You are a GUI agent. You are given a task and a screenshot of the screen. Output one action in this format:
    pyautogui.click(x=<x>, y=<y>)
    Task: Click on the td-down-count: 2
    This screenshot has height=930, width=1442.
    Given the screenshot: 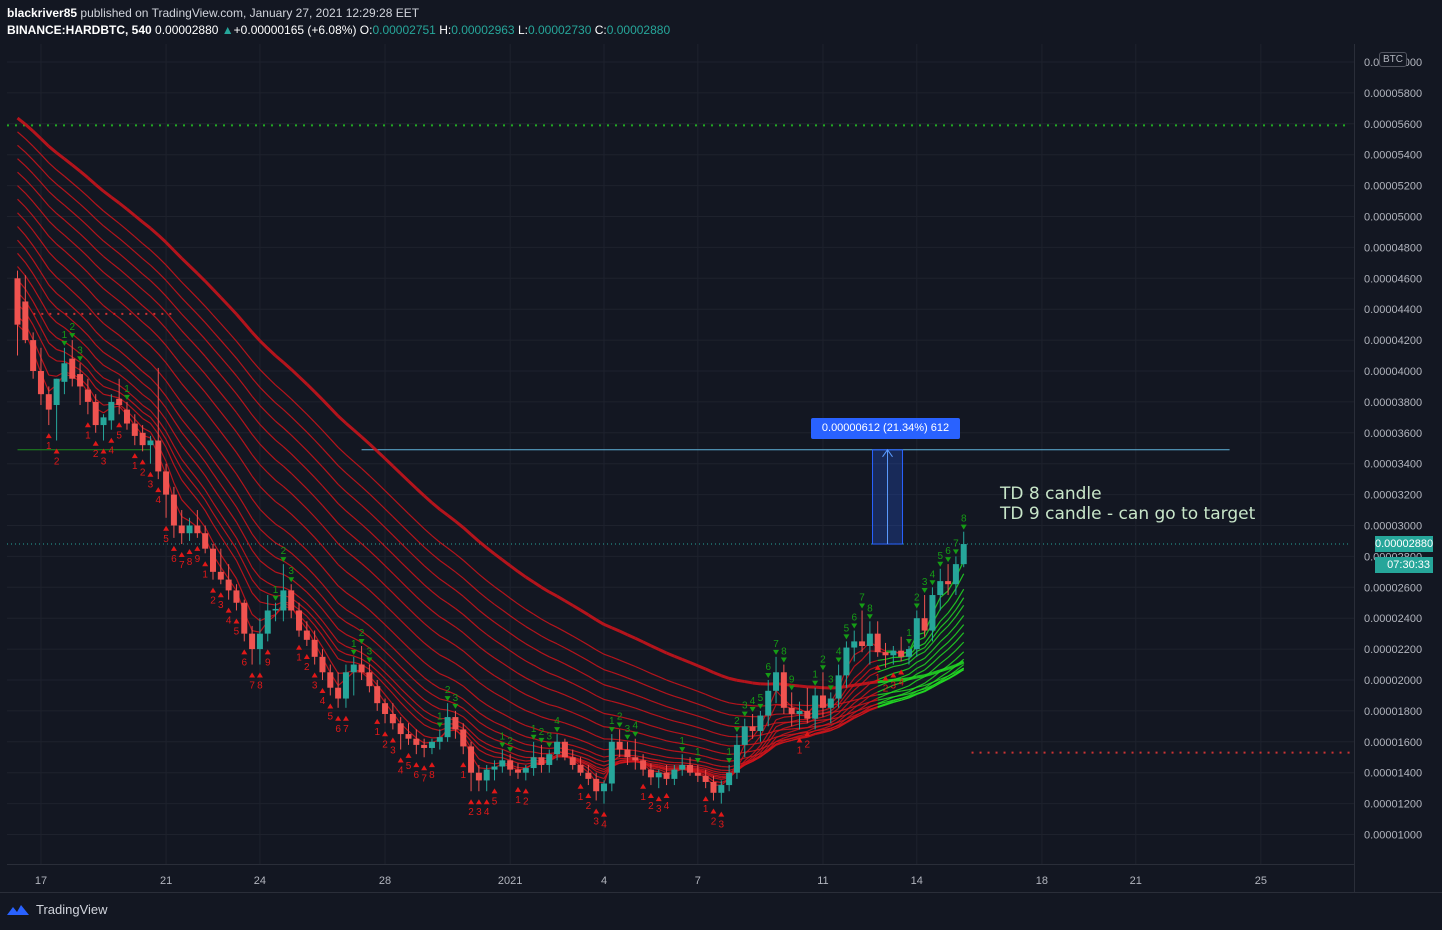 What is the action you would take?
    pyautogui.click(x=471, y=812)
    